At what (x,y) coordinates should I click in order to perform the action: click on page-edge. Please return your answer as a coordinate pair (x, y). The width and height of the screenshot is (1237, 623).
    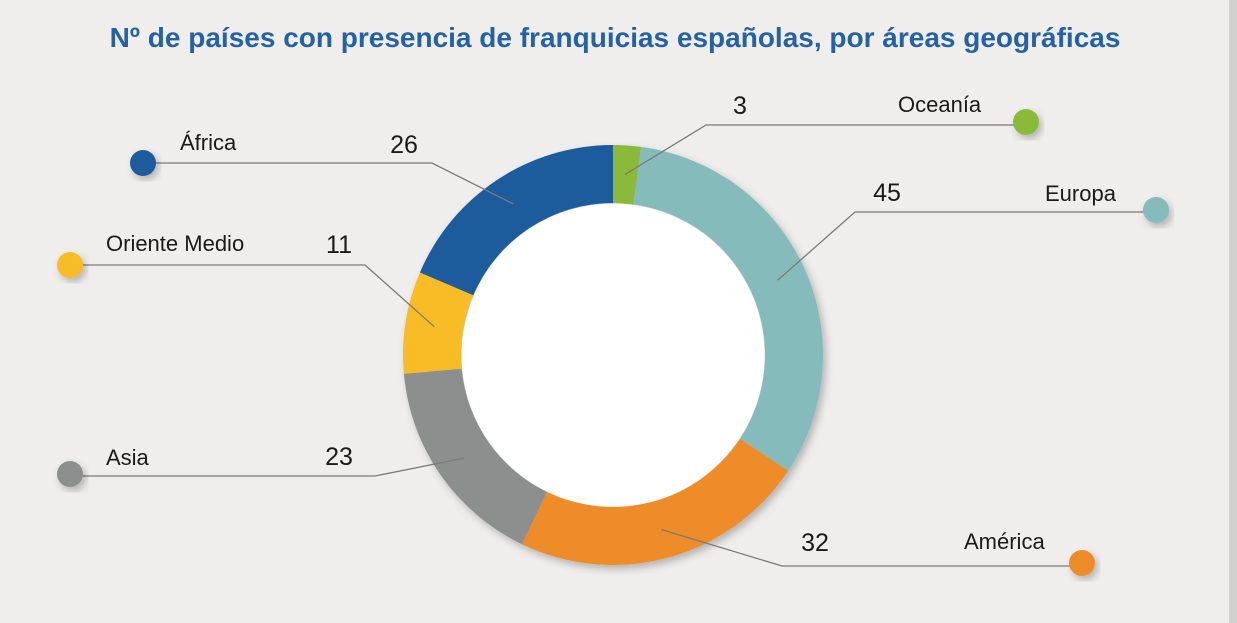
    Looking at the image, I should click on (1233, 311).